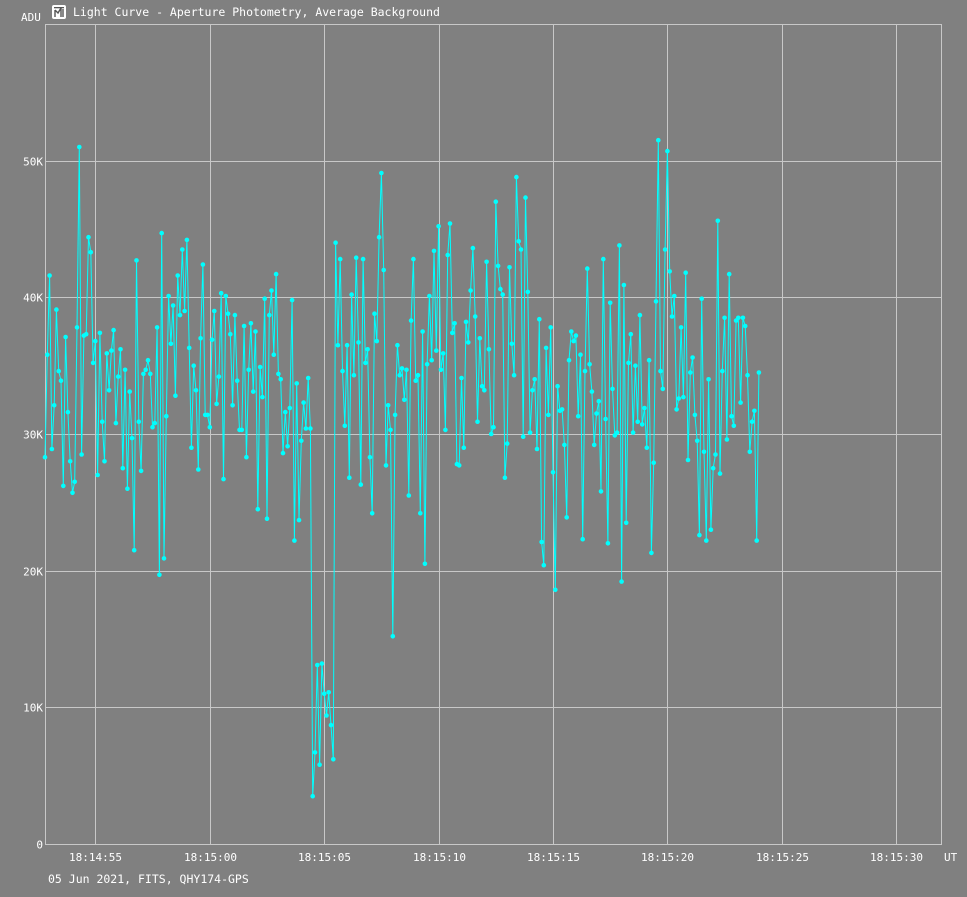  Describe the element at coordinates (33, 298) in the screenshot. I see `y-tick-label: 40K` at that location.